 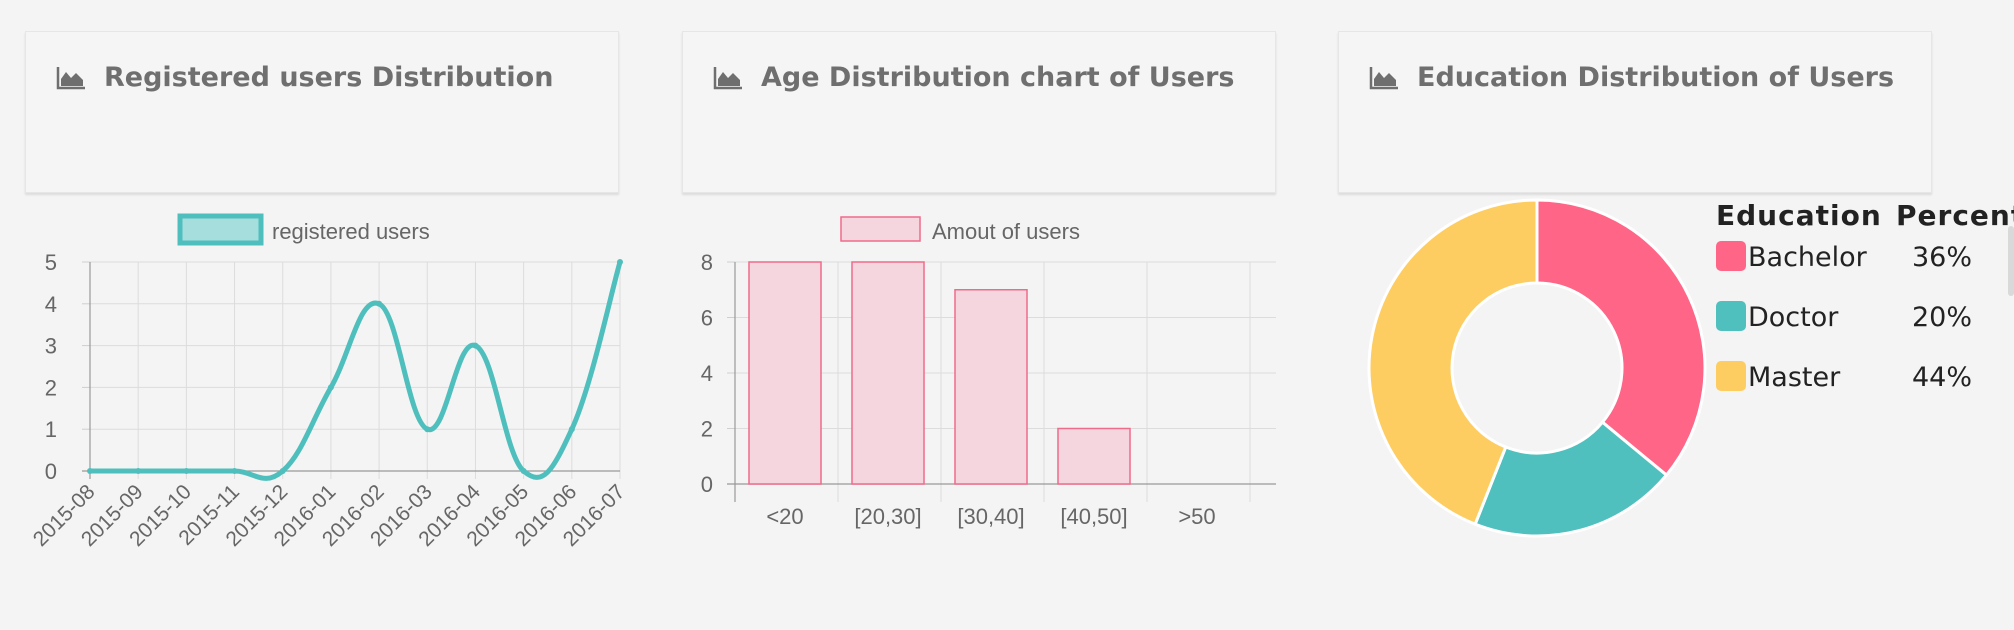 I want to click on x-tick-label: >50, so click(x=1196, y=516).